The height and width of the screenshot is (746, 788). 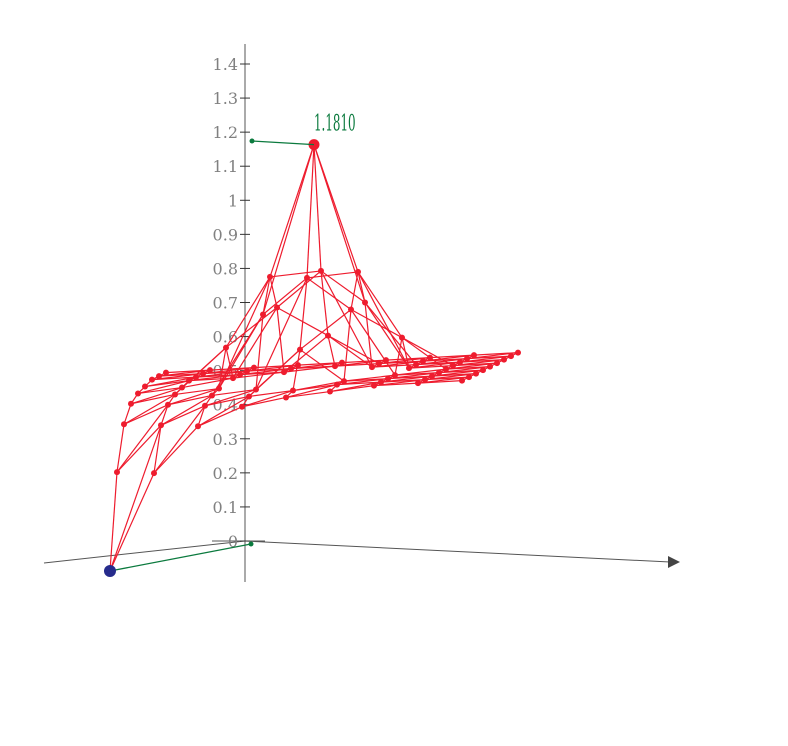 I want to click on z-tick-label: 1.4, so click(x=225, y=64).